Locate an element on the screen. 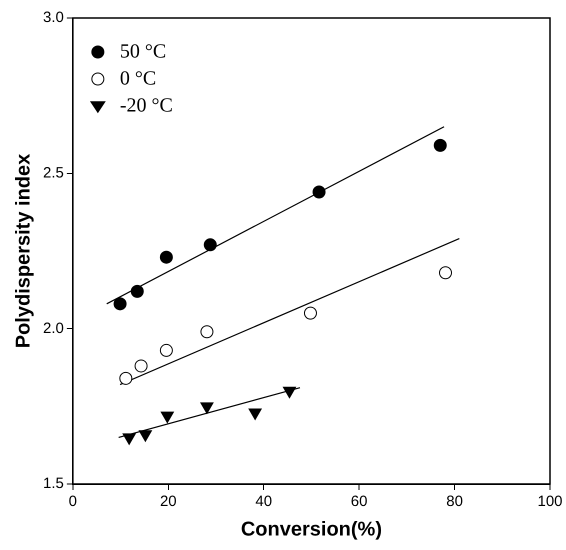  x-tick-label: 80 is located at coordinates (454, 501).